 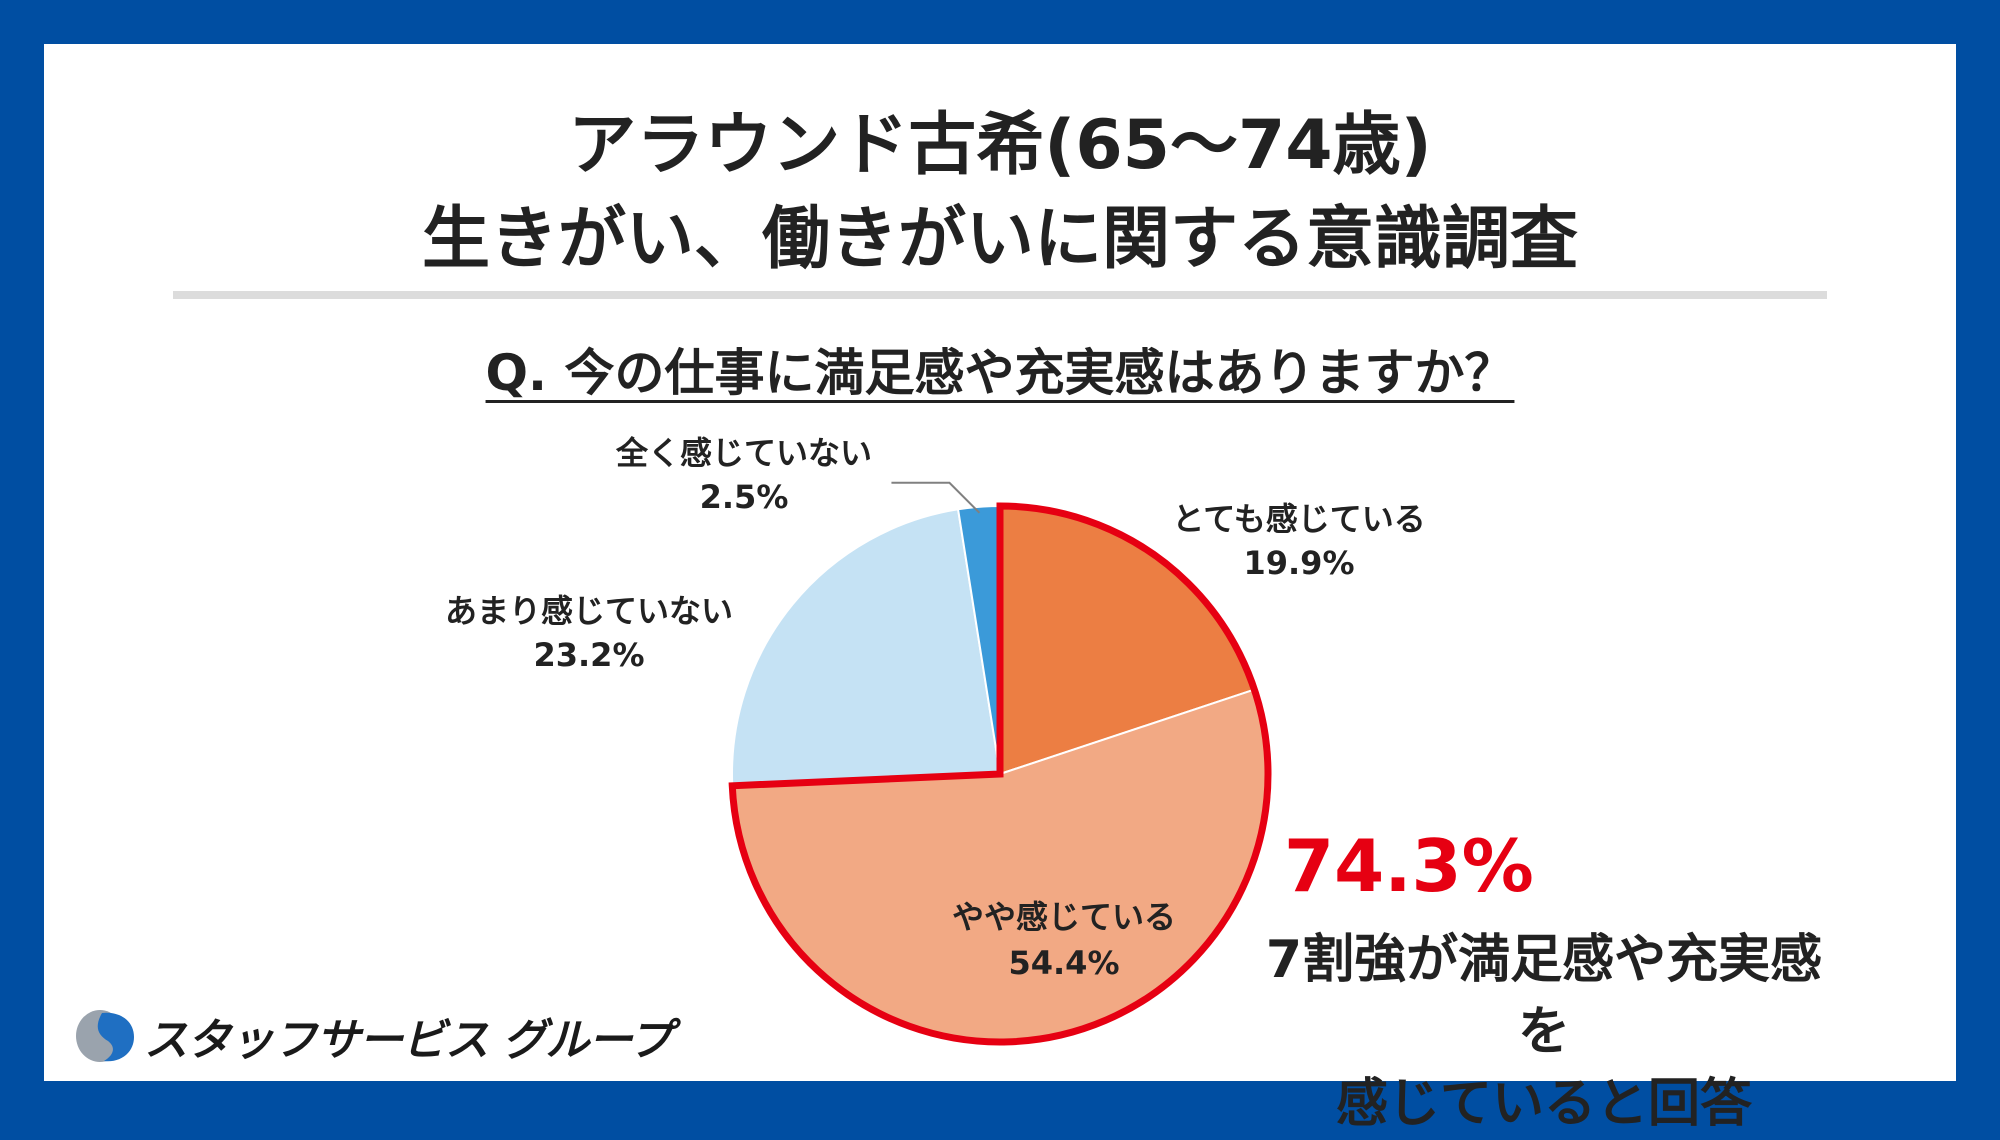 What do you see at coordinates (1000, 373) in the screenshot?
I see `question-text: Q. 今の仕事に満足感や充実感はありますか？` at bounding box center [1000, 373].